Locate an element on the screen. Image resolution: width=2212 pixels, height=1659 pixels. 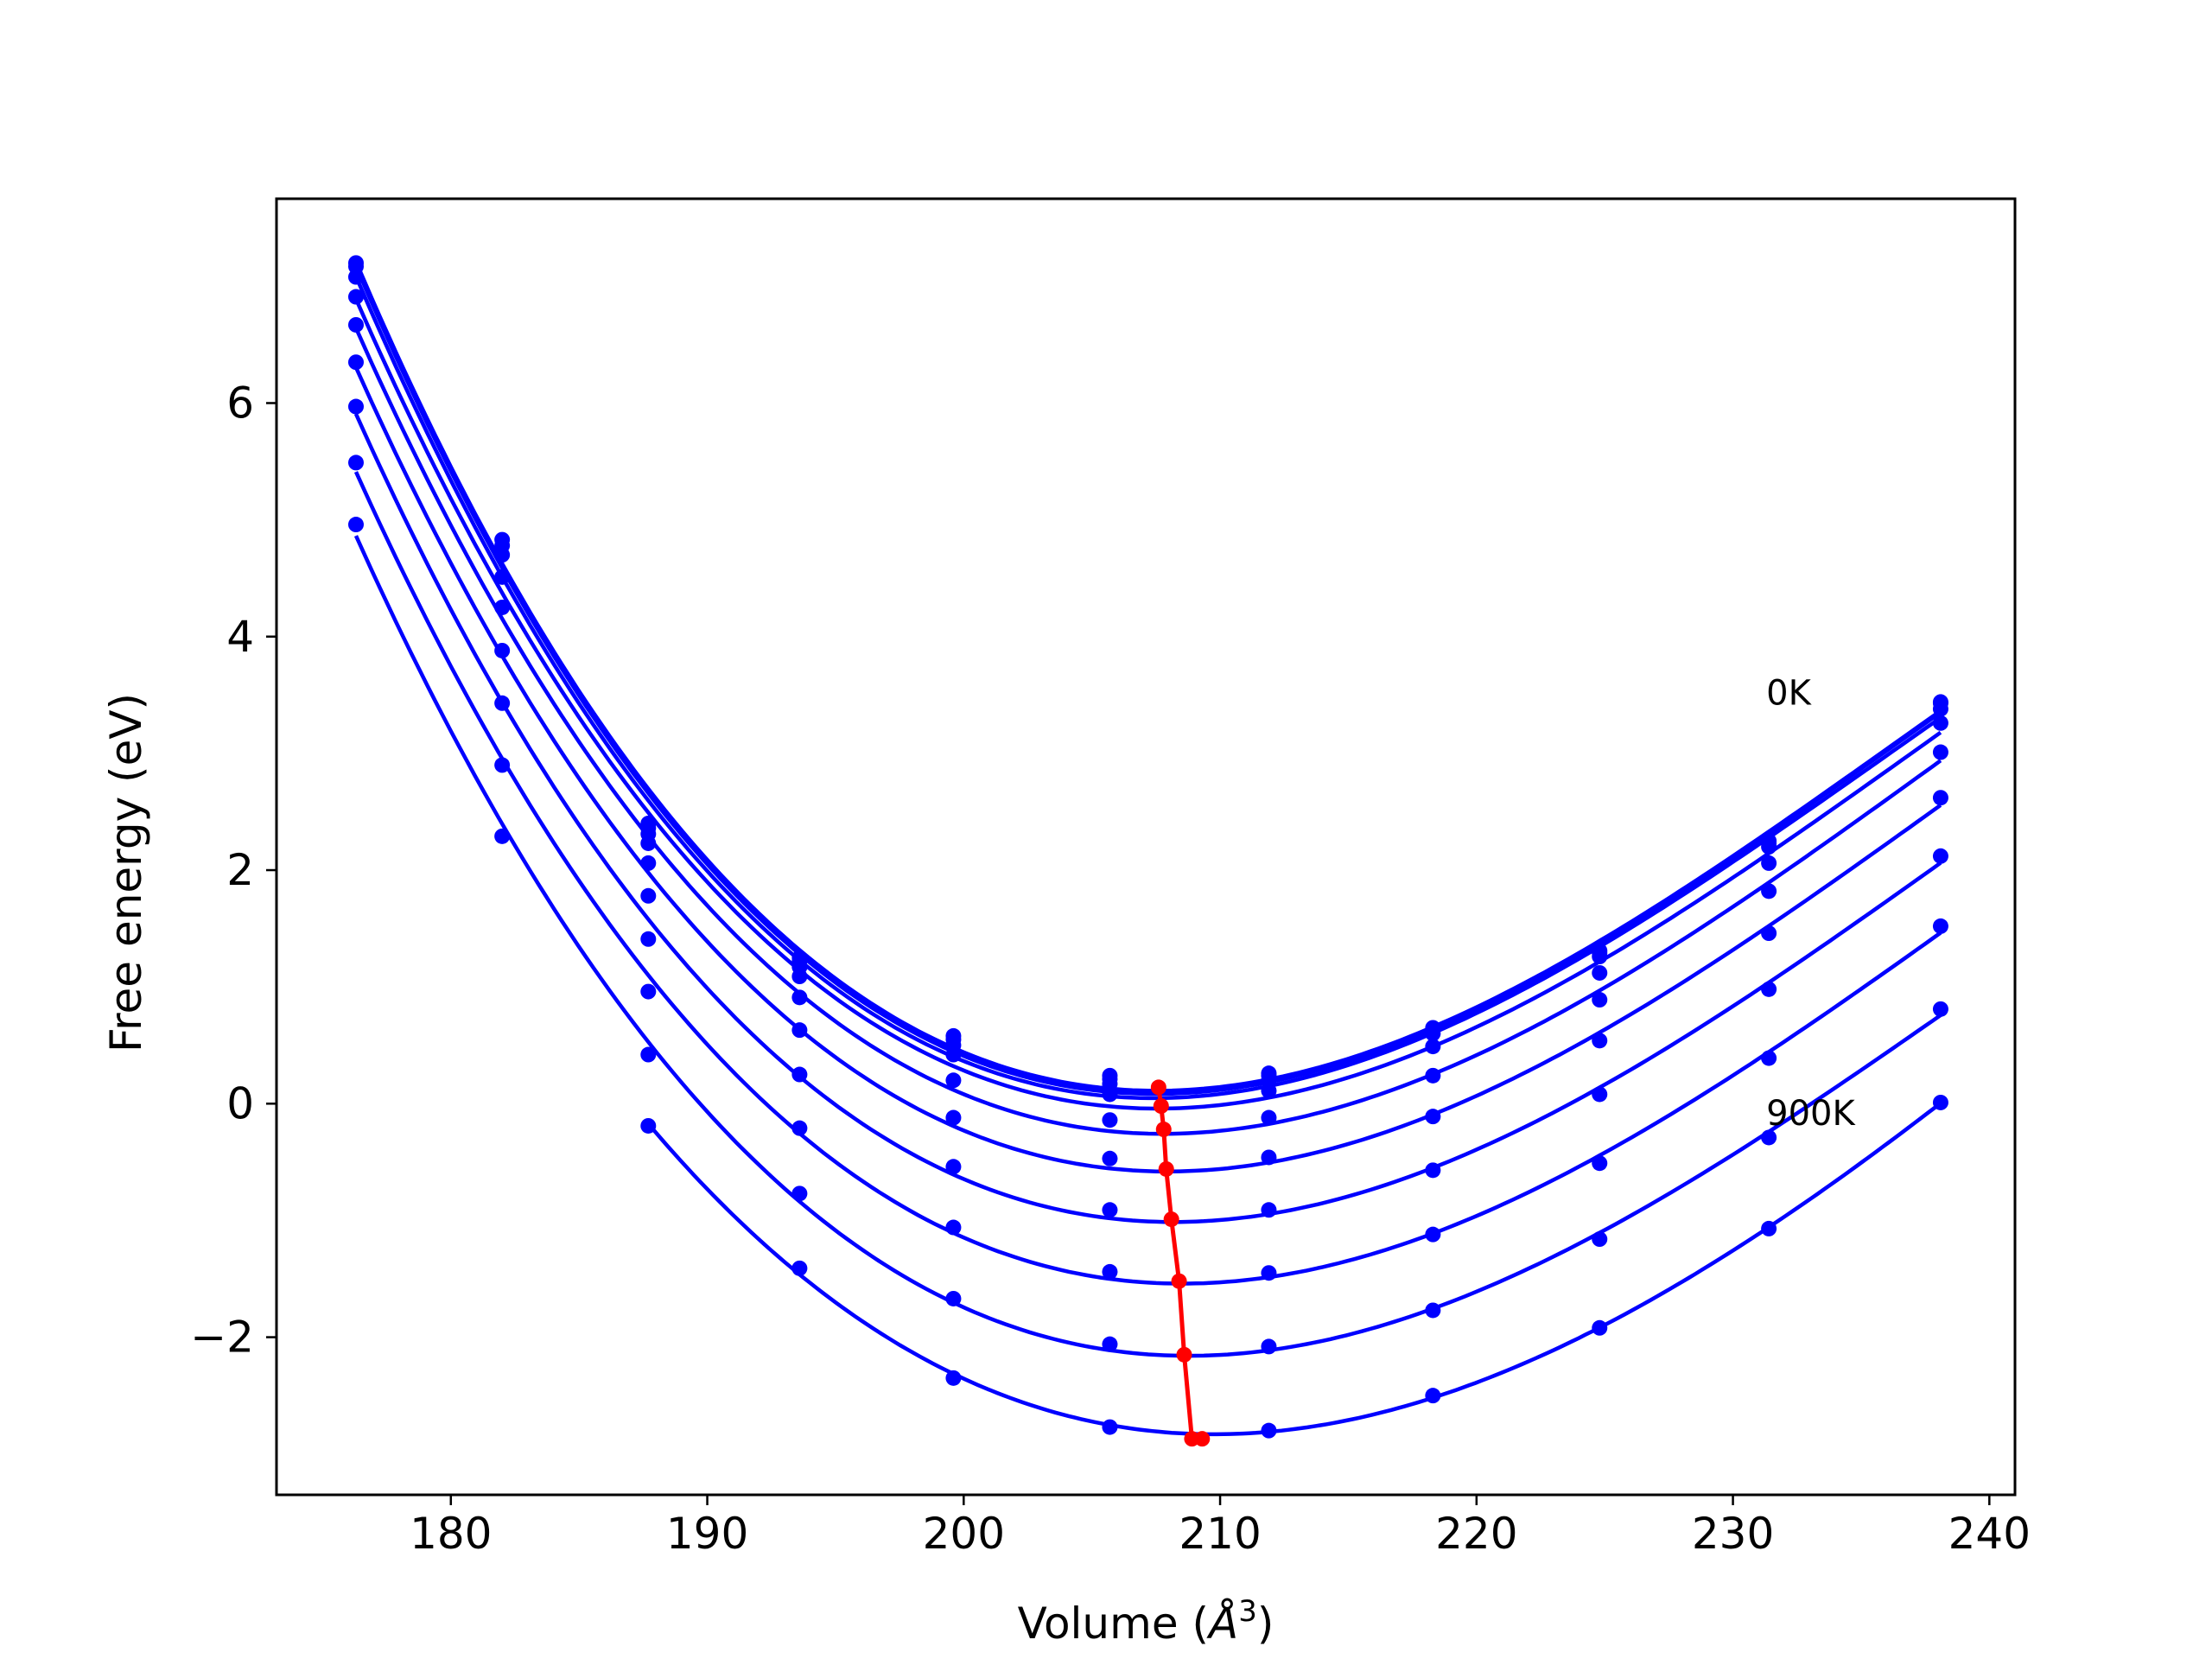
y-tick-label: 4 is located at coordinates (240, 637).